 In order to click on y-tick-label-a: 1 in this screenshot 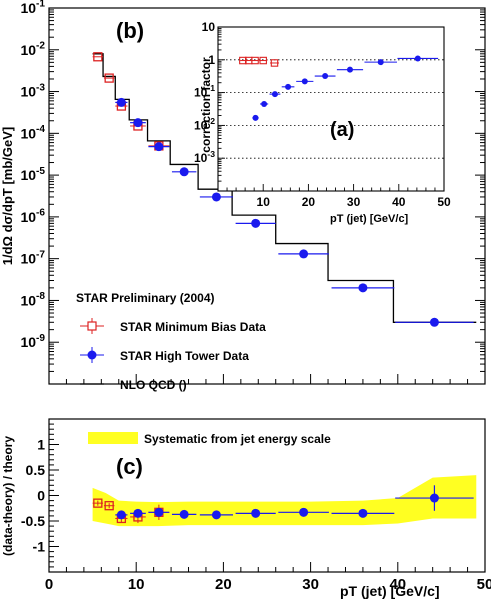, I will do `click(211, 60)`.